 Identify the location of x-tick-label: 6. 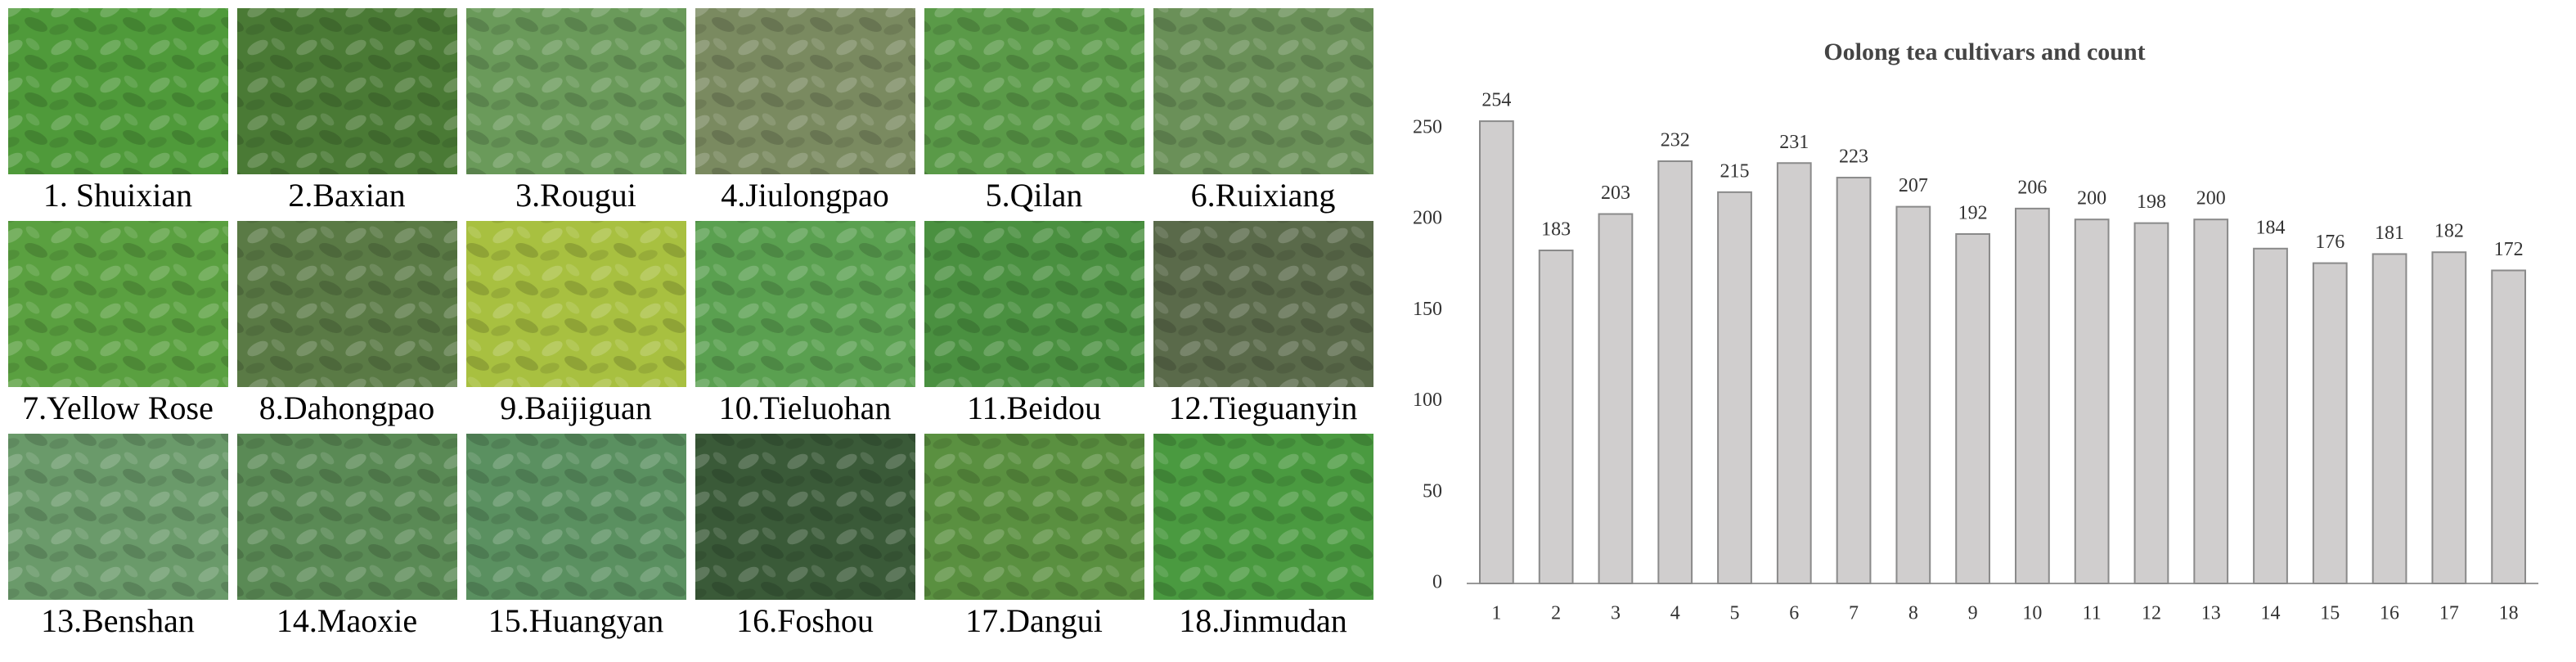
(1794, 614).